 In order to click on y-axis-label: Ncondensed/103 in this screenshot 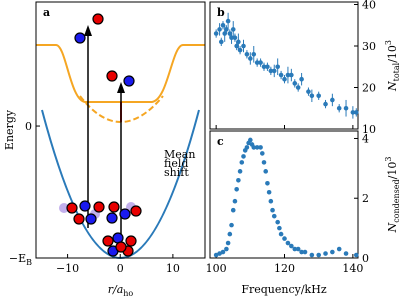, I will do `click(392, 195)`.